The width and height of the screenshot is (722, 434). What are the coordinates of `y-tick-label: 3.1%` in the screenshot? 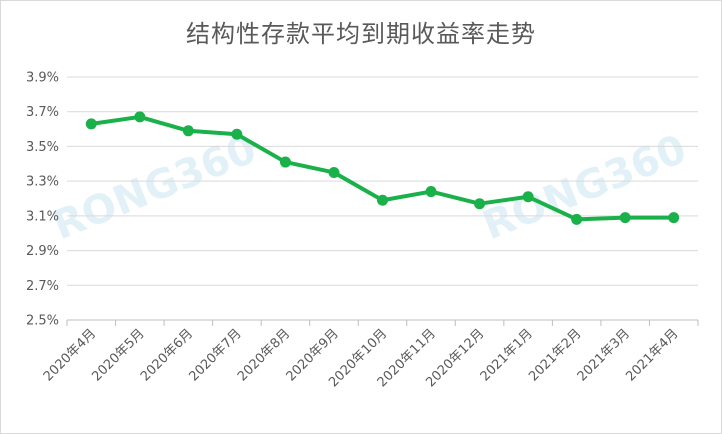 It's located at (42, 216).